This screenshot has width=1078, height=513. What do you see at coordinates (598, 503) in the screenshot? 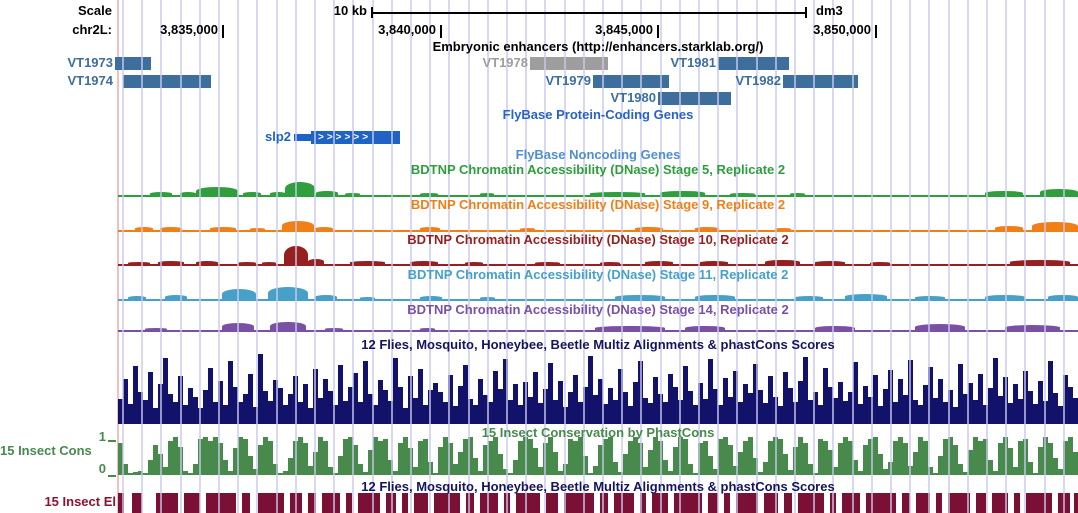
I see `conserved-elements-track` at bounding box center [598, 503].